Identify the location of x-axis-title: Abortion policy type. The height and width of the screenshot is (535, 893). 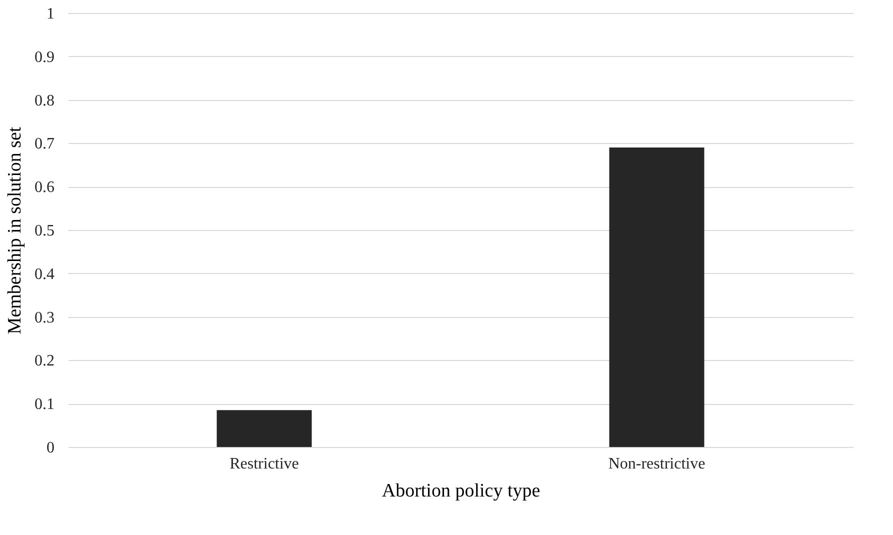
(461, 491).